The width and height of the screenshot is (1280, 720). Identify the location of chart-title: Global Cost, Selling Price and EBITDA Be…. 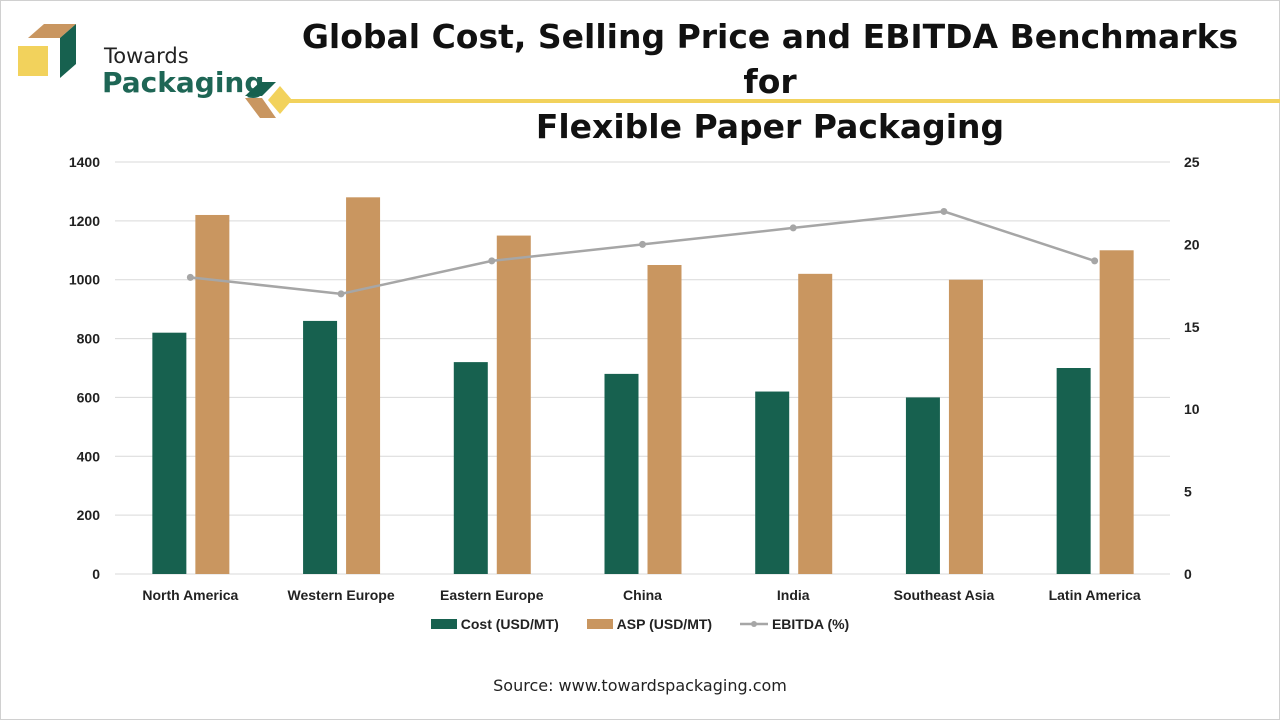
(770, 81).